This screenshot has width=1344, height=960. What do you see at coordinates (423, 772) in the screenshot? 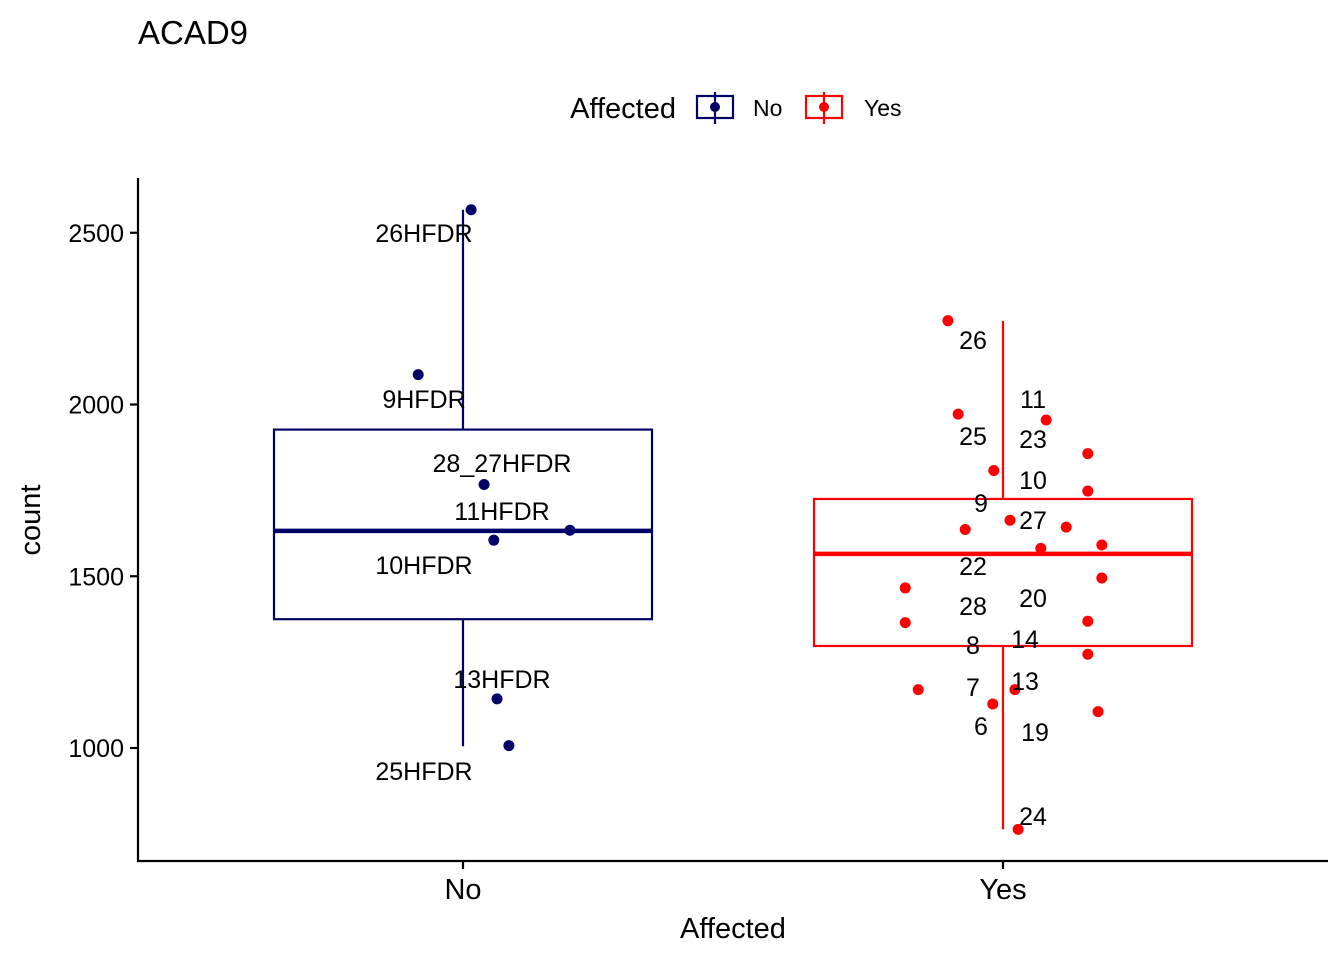
I see `point-label-6: 25HFDR` at bounding box center [423, 772].